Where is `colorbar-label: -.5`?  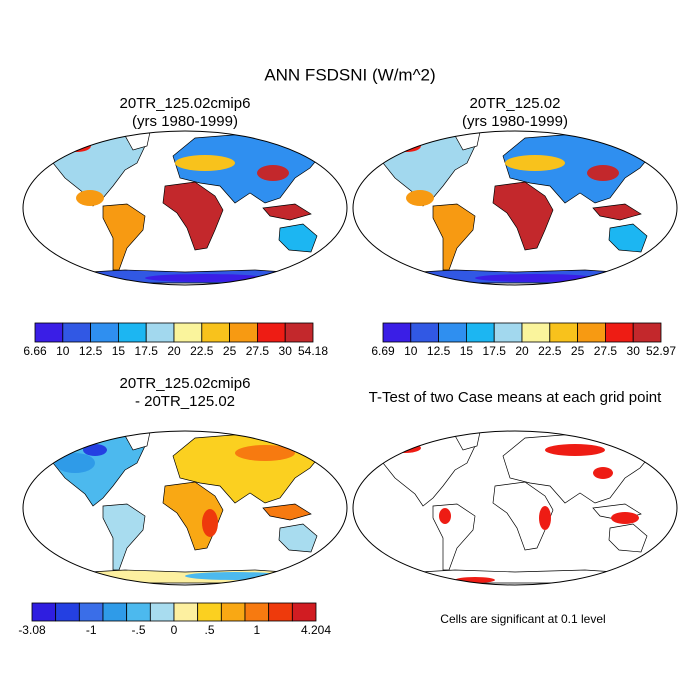
colorbar-label: -.5 is located at coordinates (138, 630).